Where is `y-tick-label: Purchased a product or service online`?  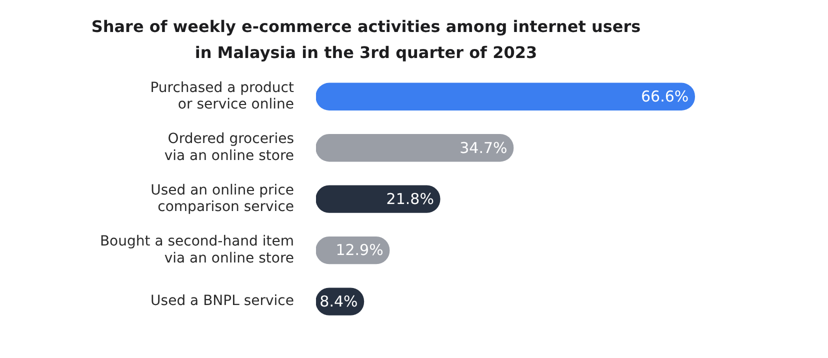 y-tick-label: Purchased a product or service online is located at coordinates (222, 96).